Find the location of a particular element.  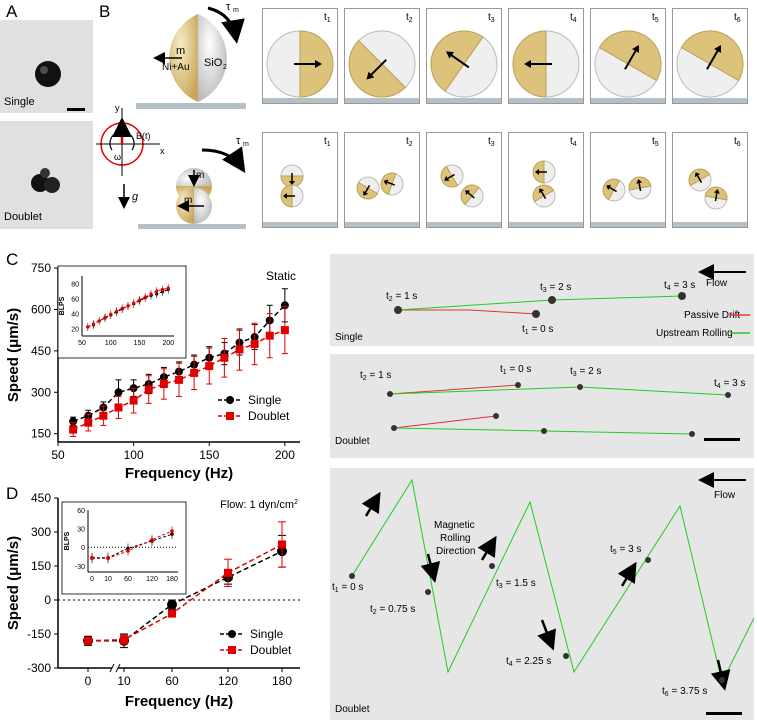

e-single-t4: t4 = 3 s is located at coordinates (679, 286).